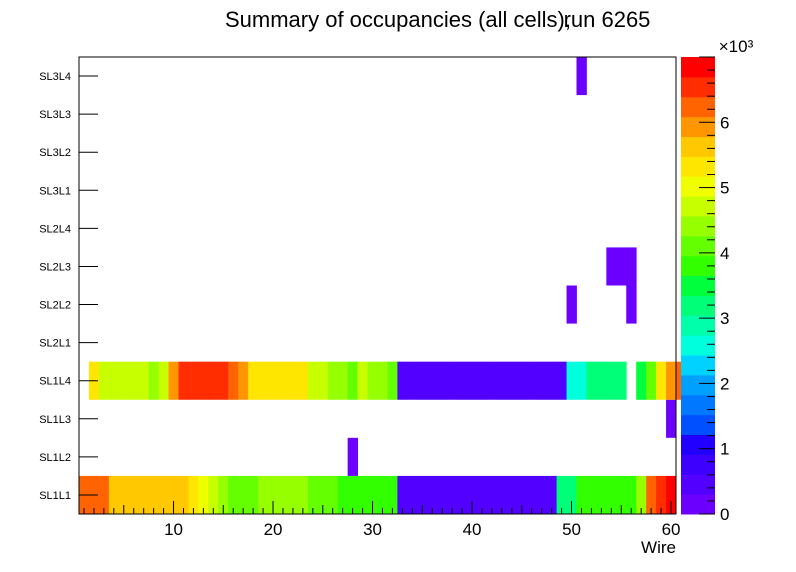 The width and height of the screenshot is (796, 572). I want to click on color-scale-multiplier: ×10³, so click(736, 46).